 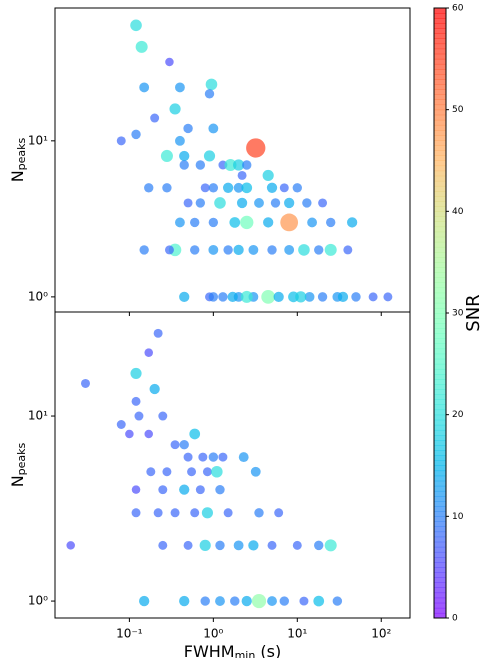 What do you see at coordinates (38, 296) in the screenshot?
I see `y-tick-label: 10⁰` at bounding box center [38, 296].